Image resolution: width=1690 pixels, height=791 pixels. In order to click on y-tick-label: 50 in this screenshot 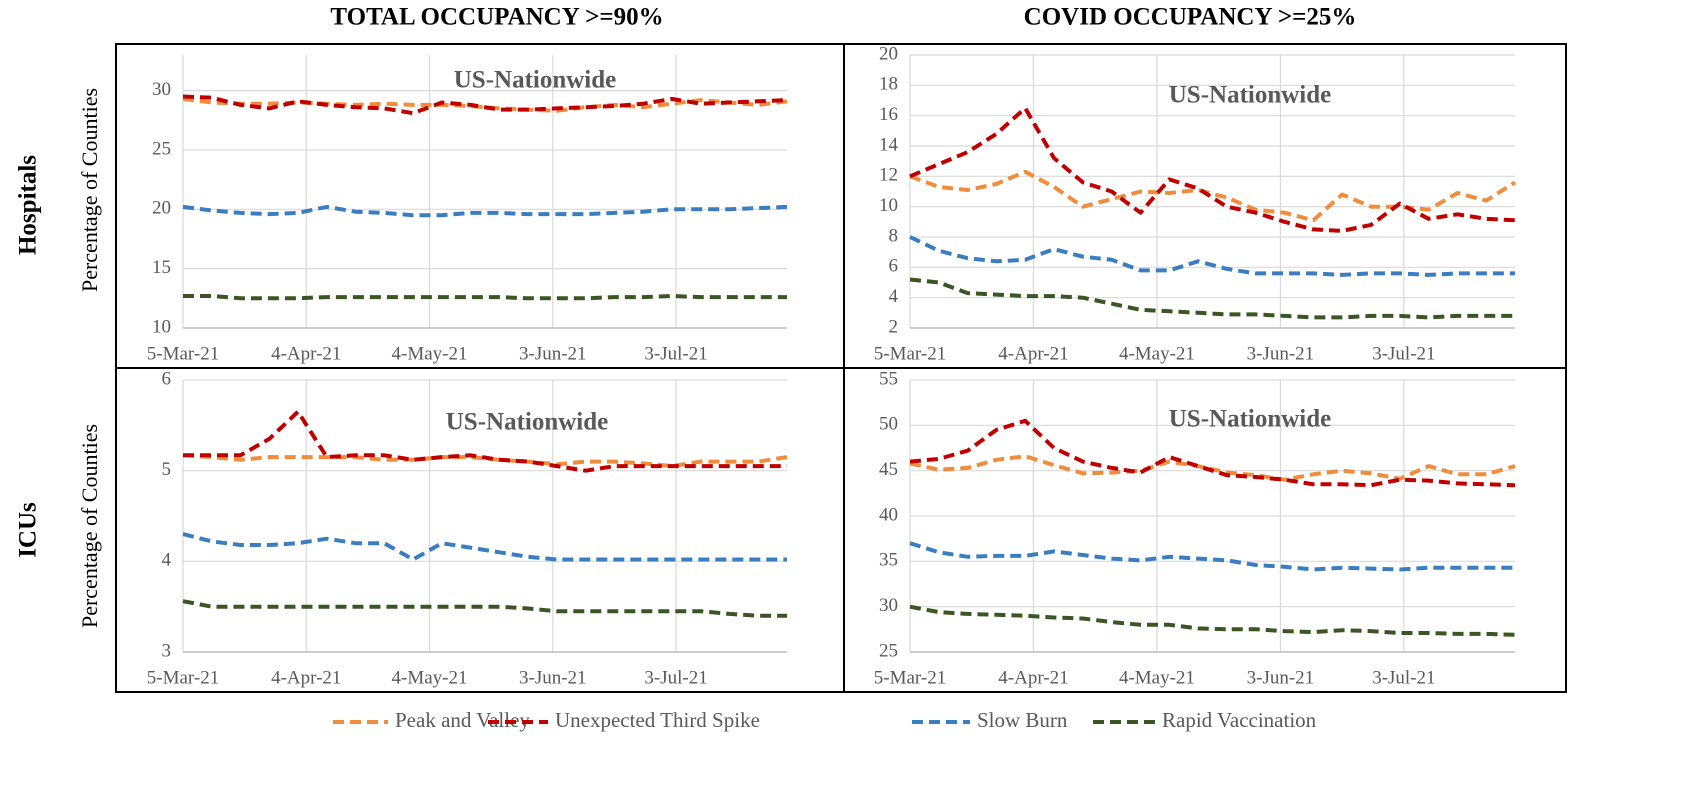, I will do `click(888, 424)`.